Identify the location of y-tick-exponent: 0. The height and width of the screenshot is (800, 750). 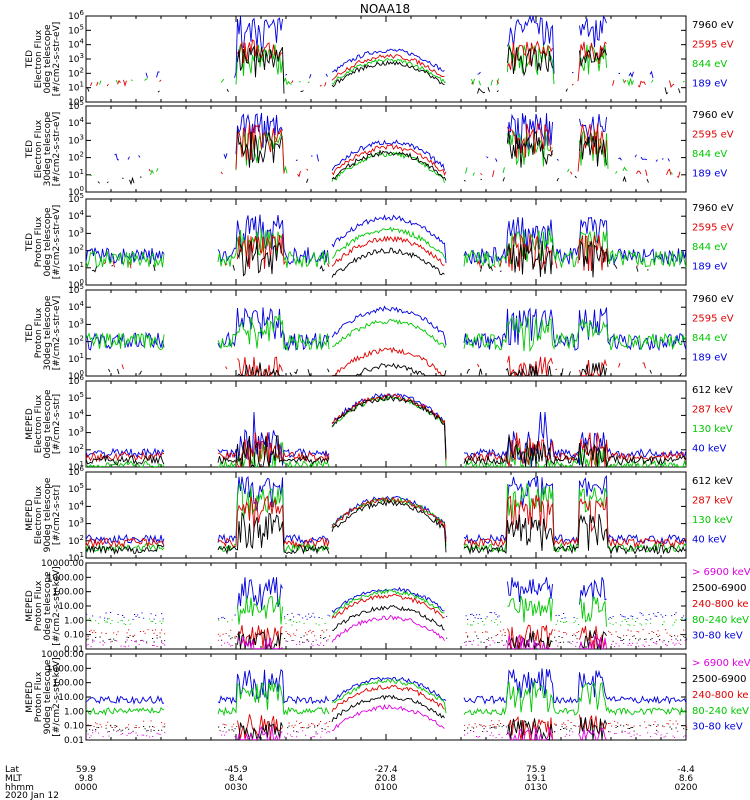
(82, 99).